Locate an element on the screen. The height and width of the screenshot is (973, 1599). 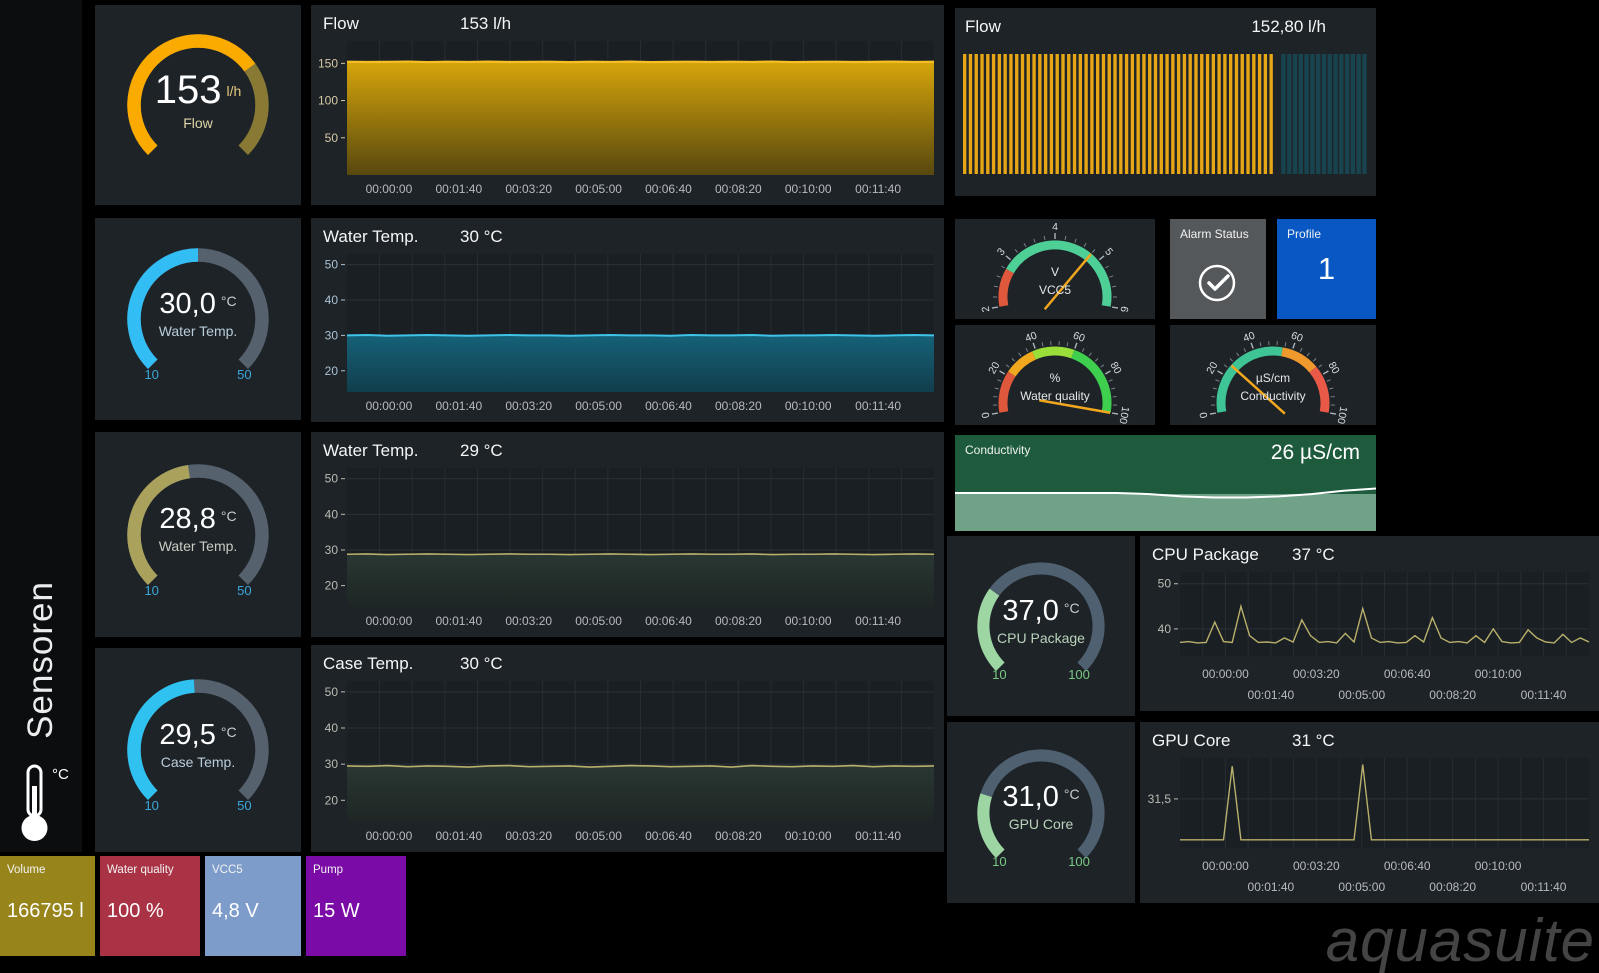
vcc5-tile-label: VCC5 is located at coordinates (227, 870).